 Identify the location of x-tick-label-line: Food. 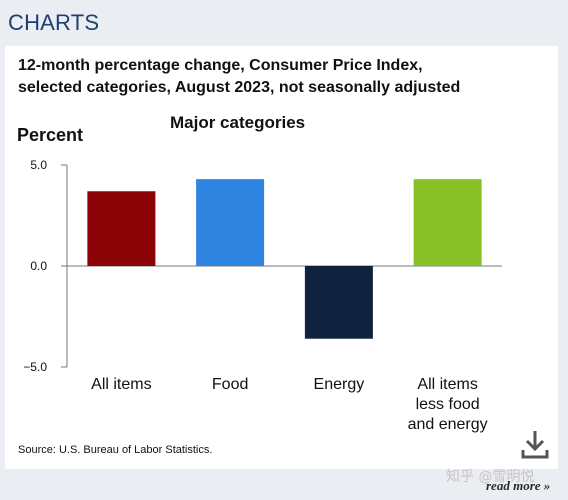
(230, 384).